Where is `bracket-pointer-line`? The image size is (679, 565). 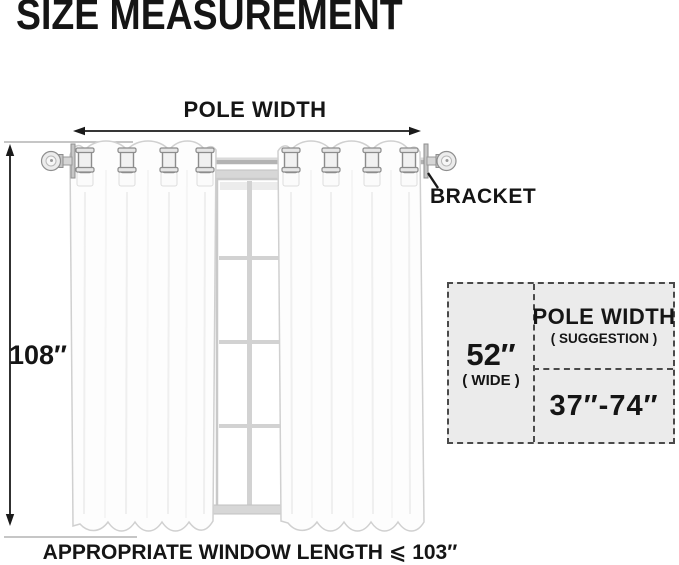 bracket-pointer-line is located at coordinates (433, 180).